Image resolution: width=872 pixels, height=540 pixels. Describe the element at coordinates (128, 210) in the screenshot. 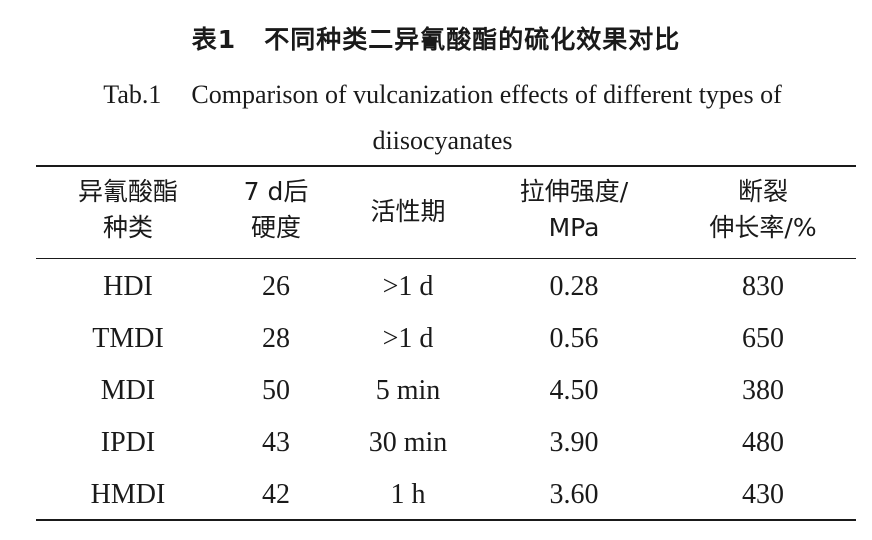

I see `header-isocyanate-type: 异氰酸酯 种类` at that location.